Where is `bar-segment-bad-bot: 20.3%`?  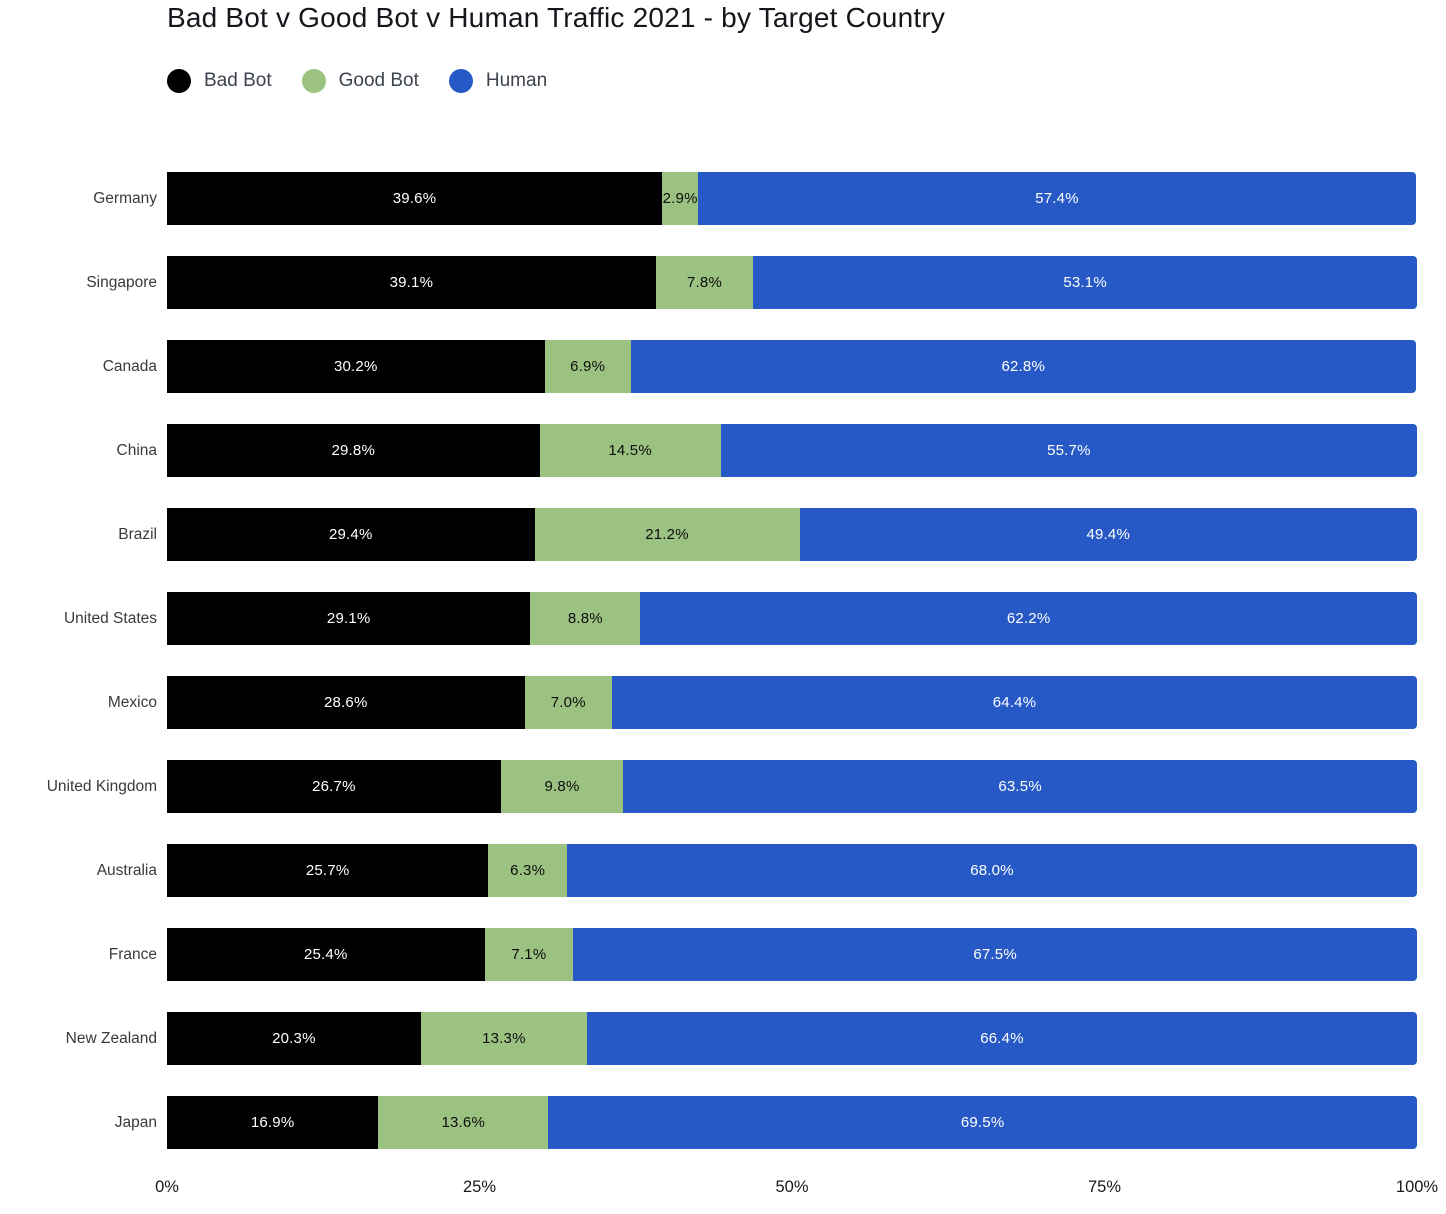
bar-segment-bad-bot: 20.3% is located at coordinates (294, 1038).